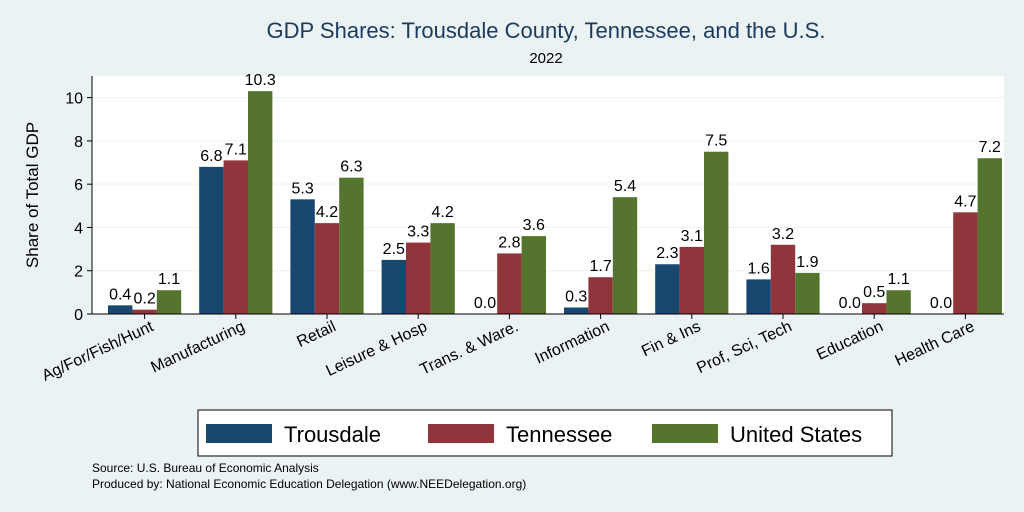  Describe the element at coordinates (332, 434) in the screenshot. I see `legend-label: Trousdale` at that location.